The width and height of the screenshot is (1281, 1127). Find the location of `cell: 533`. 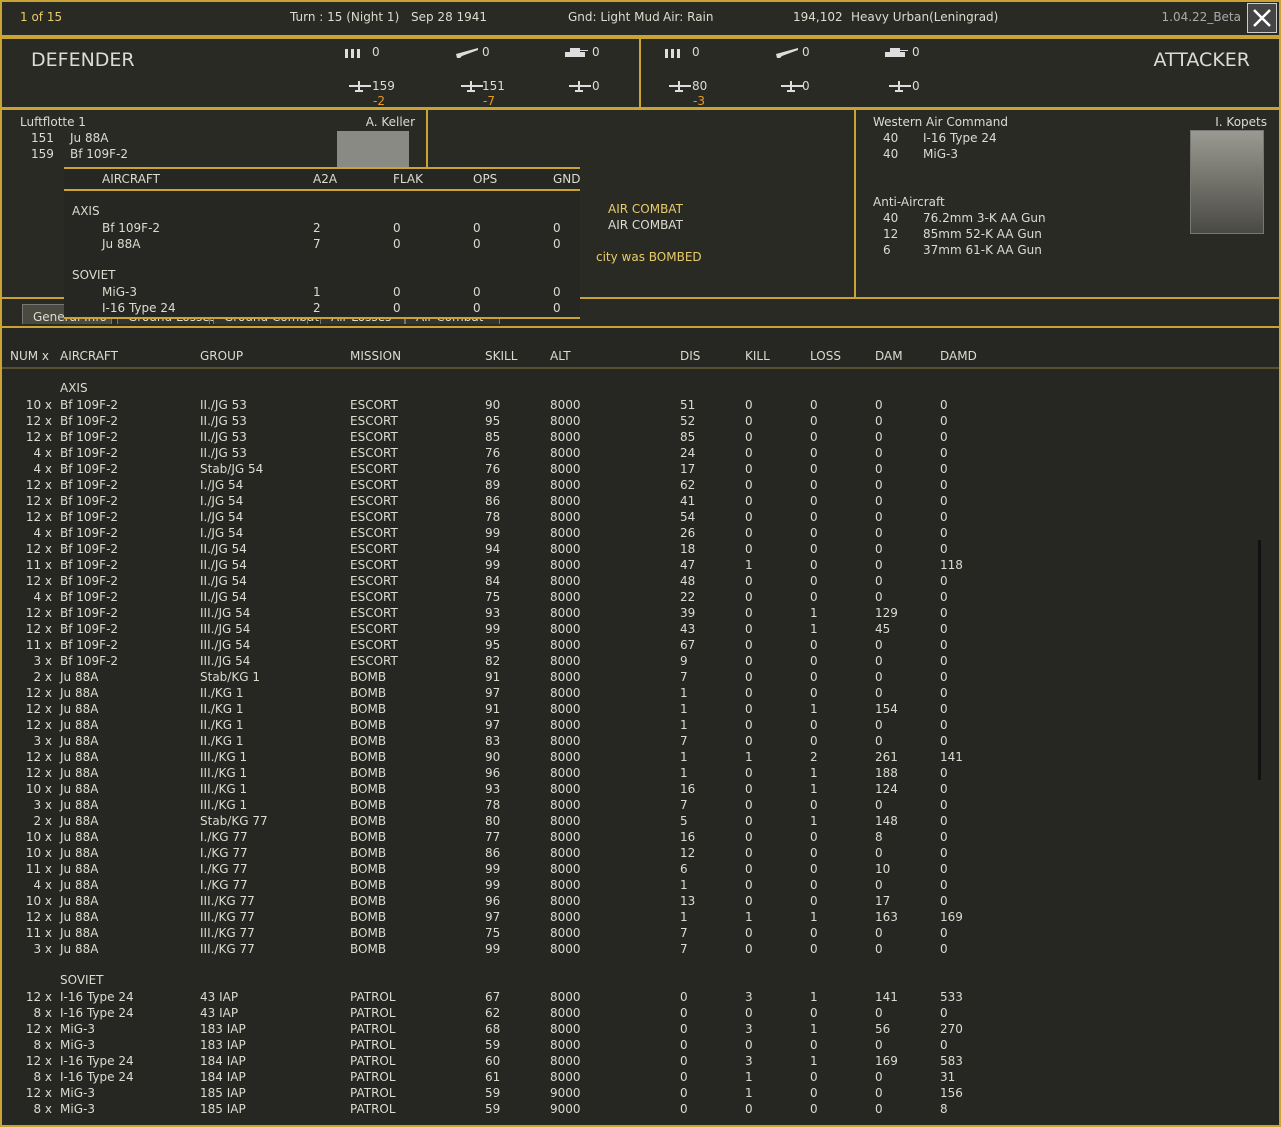

cell: 533 is located at coordinates (951, 997).